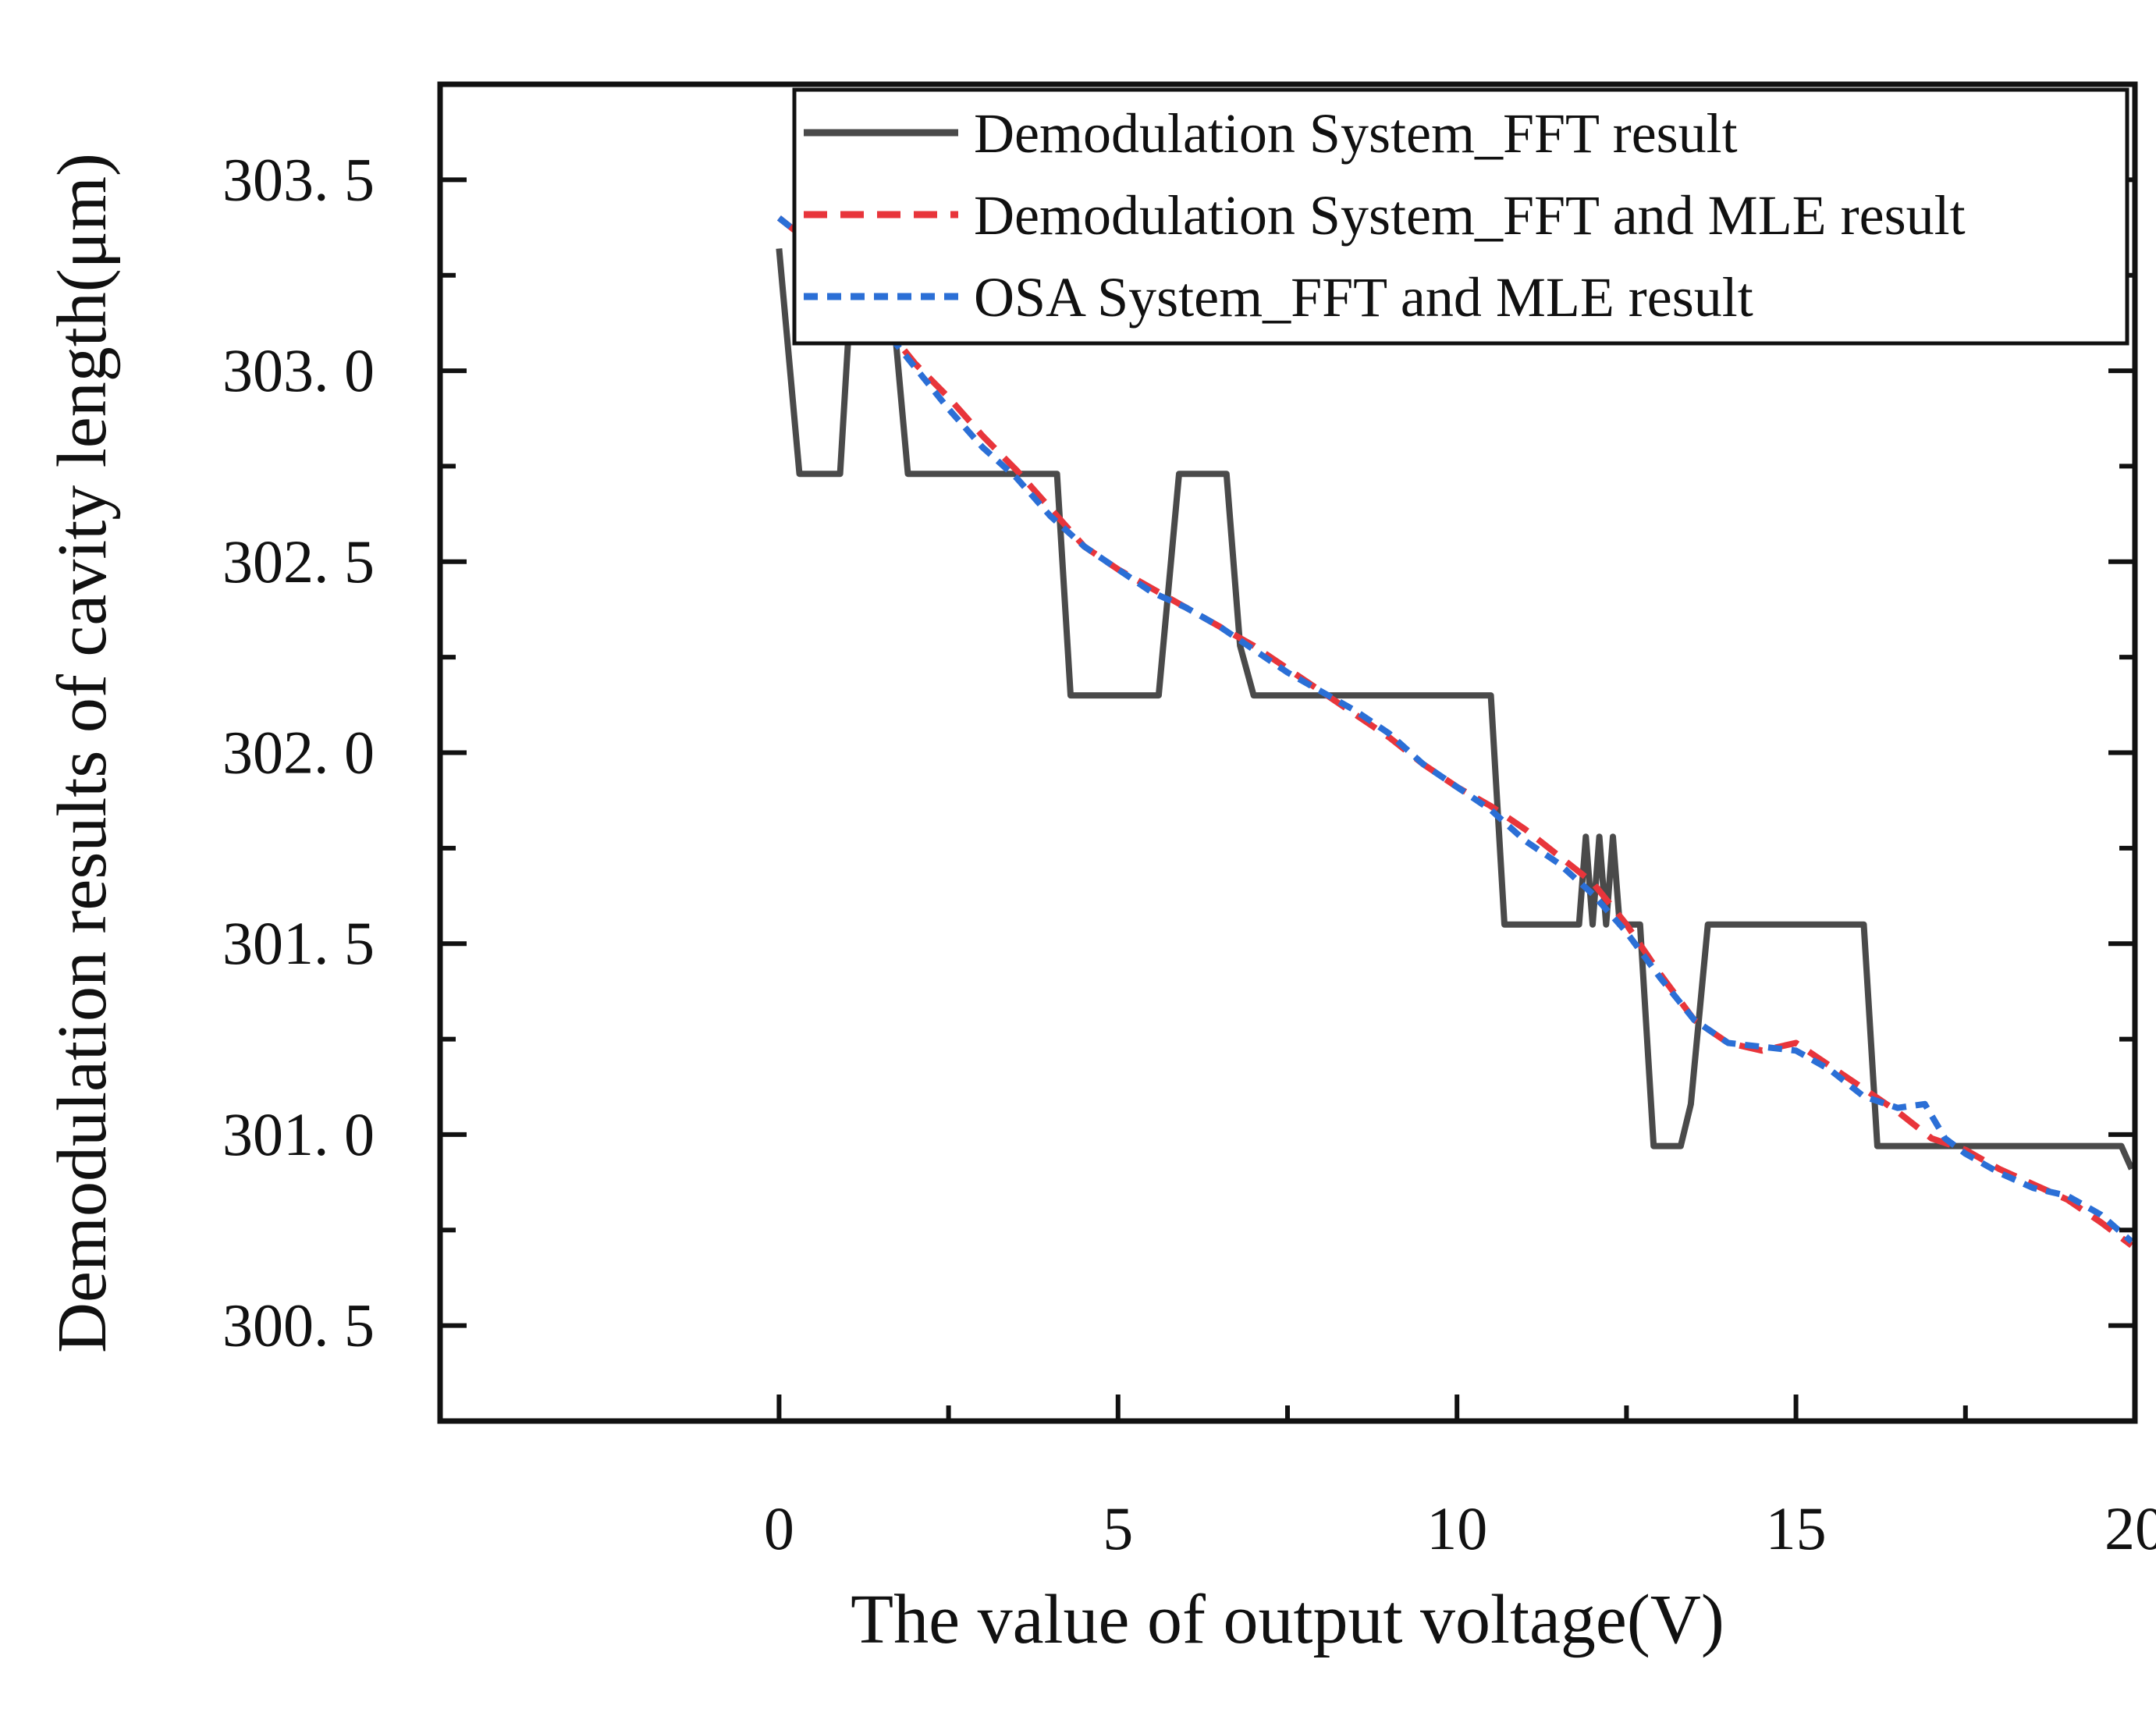  What do you see at coordinates (1287, 1619) in the screenshot?
I see `x-axis-title: The value of output voltage(V)` at bounding box center [1287, 1619].